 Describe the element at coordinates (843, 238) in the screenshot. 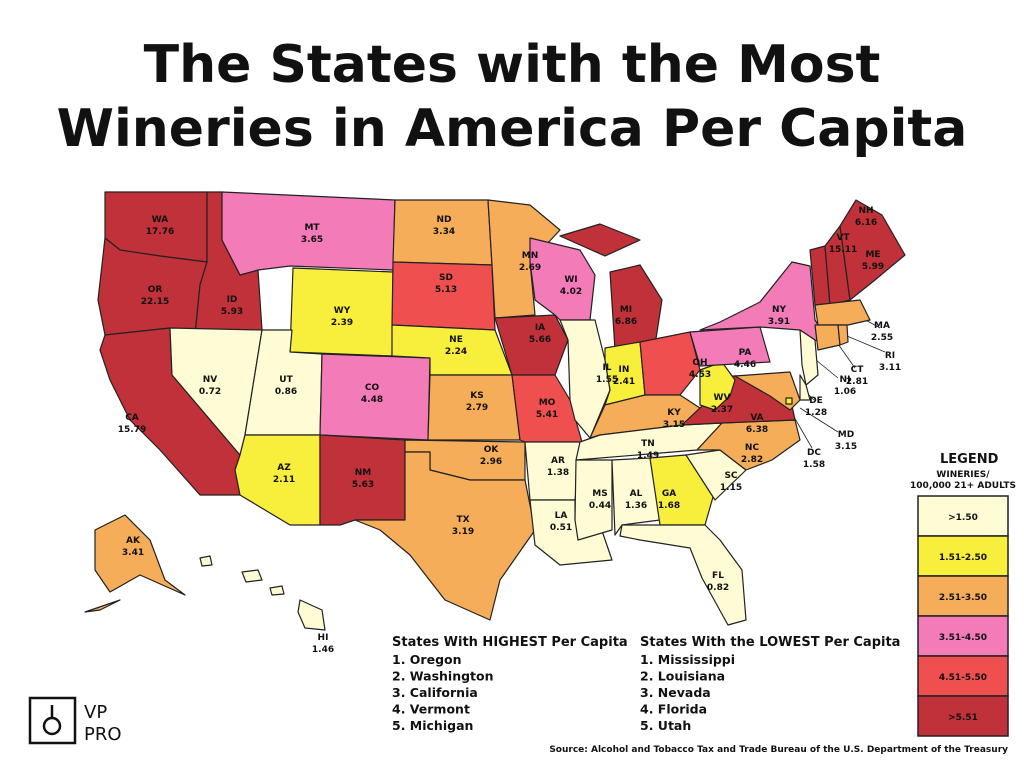

I see `state-abbr: VT` at that location.